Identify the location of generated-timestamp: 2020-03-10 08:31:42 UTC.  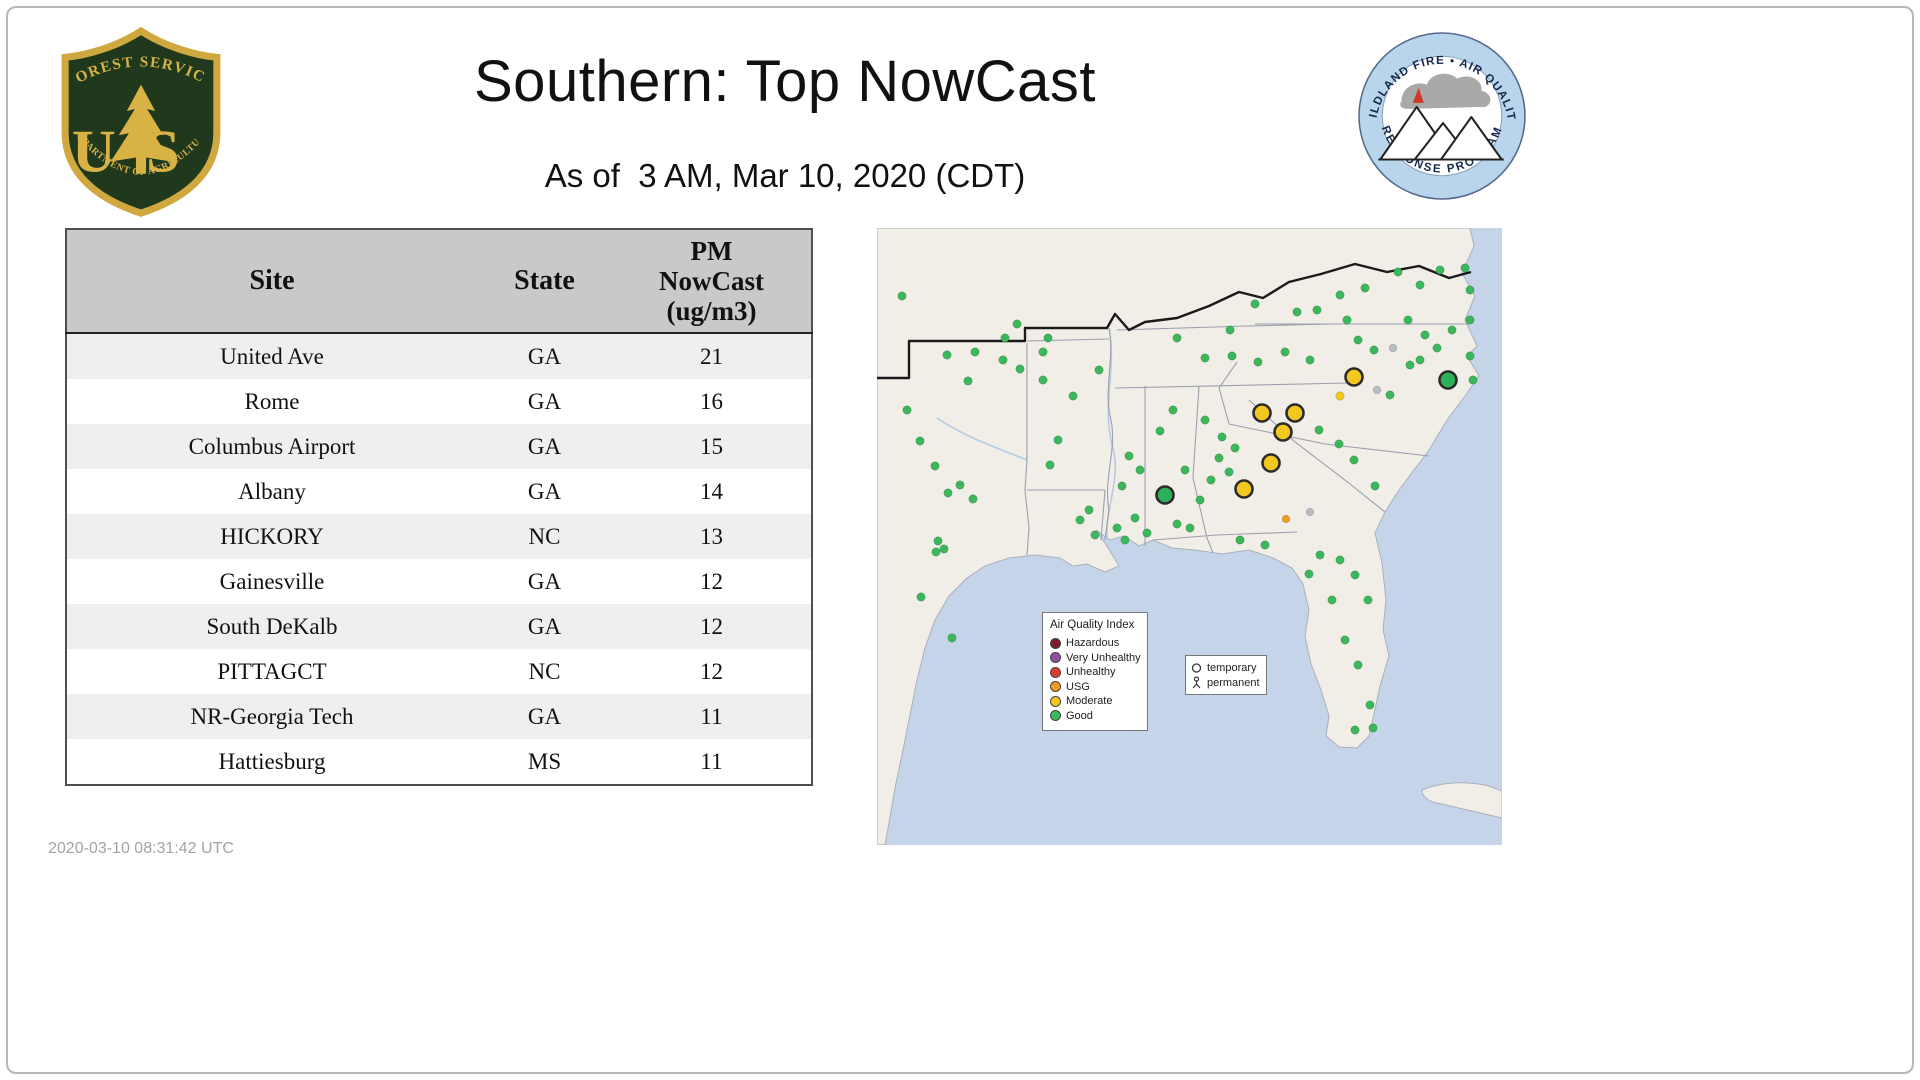
(141, 848).